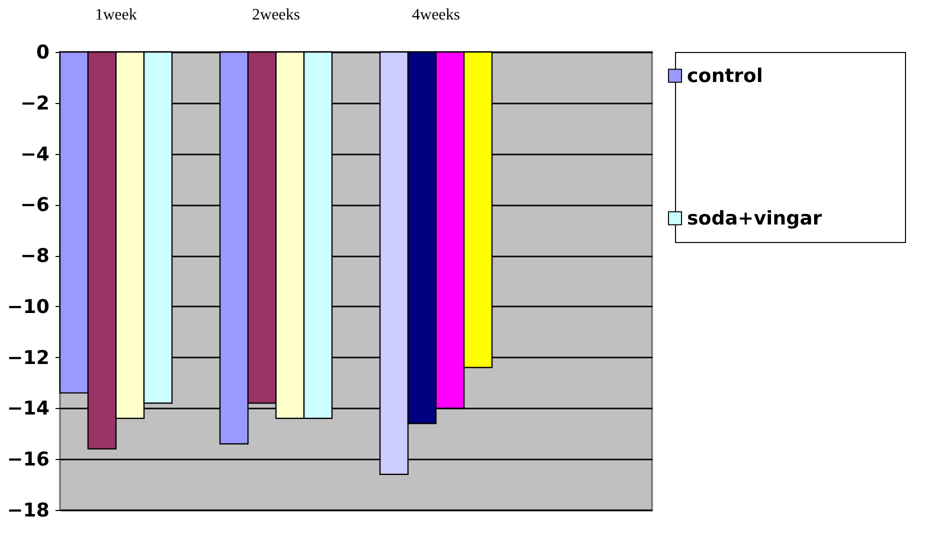 This screenshot has width=949, height=547. Describe the element at coordinates (35, 154) in the screenshot. I see `y-tick-label: −4` at that location.